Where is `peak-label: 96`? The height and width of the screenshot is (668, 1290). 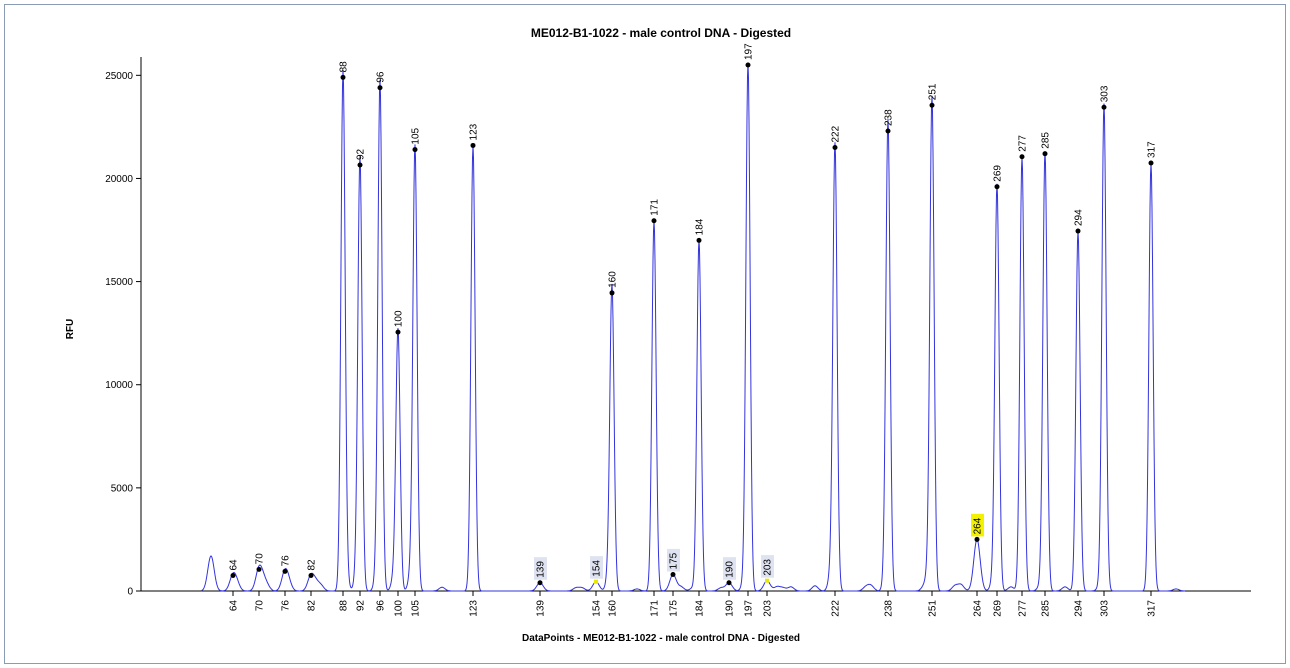 peak-label: 96 is located at coordinates (381, 77).